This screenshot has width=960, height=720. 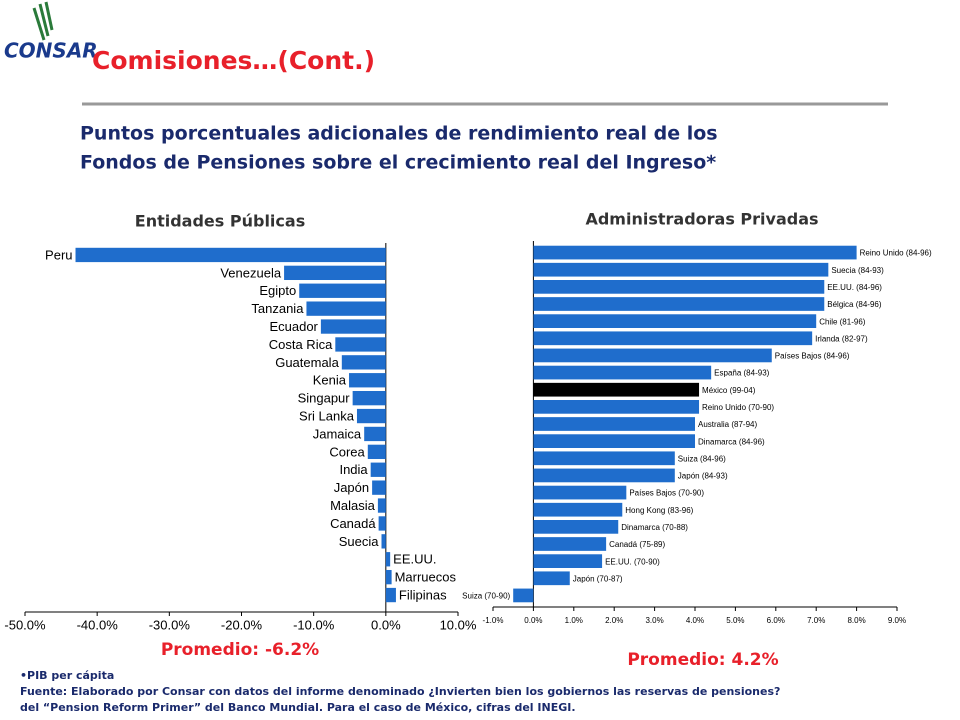 I want to click on x-tick-label: -40.0%, so click(x=98, y=624).